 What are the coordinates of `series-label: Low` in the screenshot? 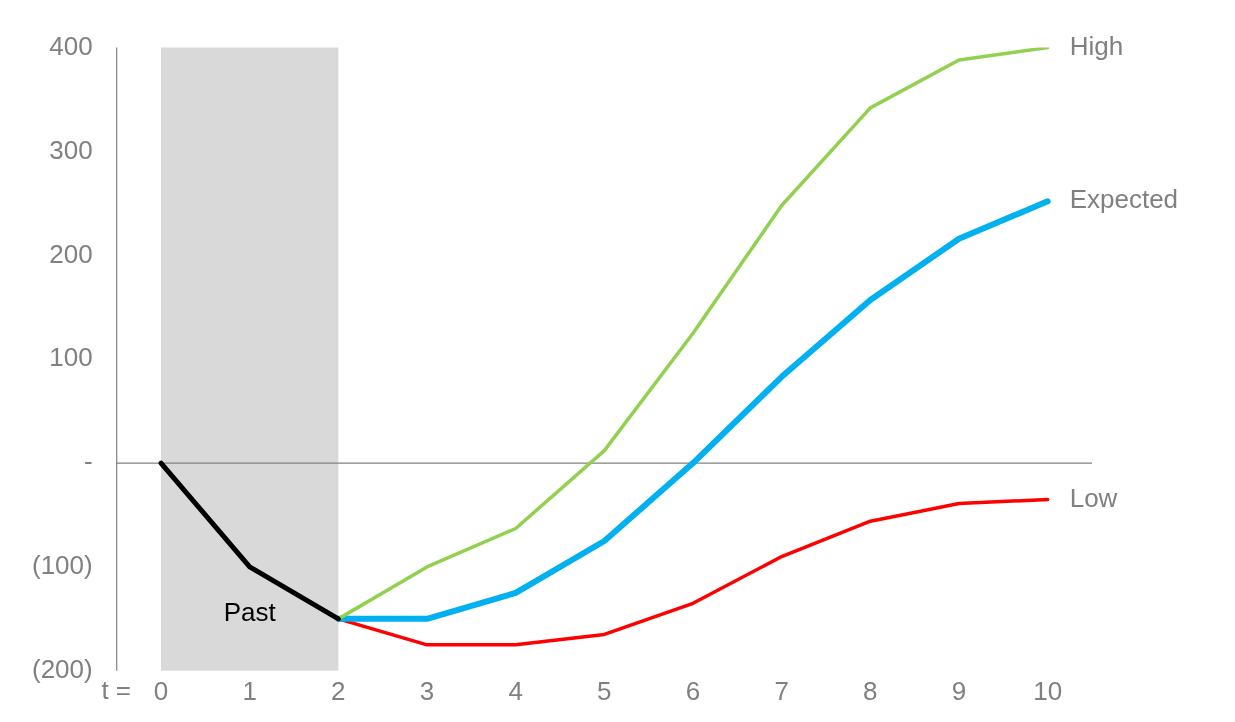 It's located at (1093, 497).